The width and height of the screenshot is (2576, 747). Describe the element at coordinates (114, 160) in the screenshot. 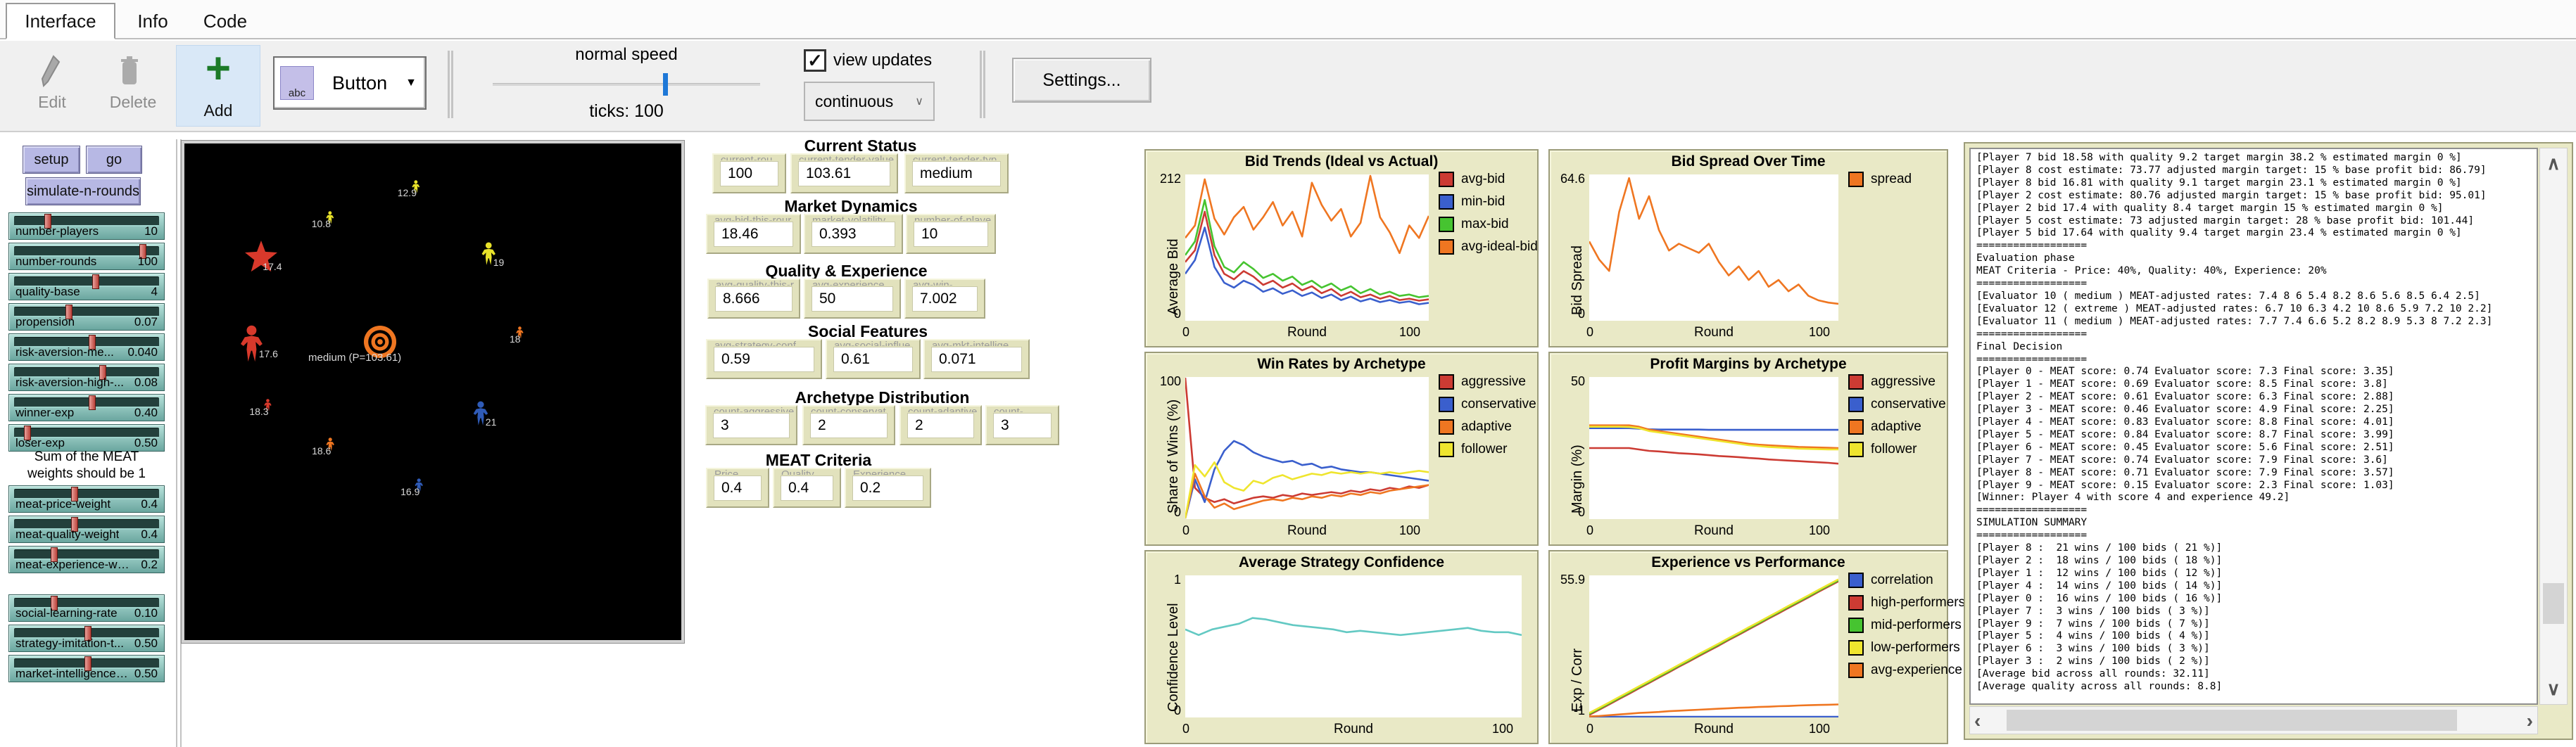

I see `button-go: go` at that location.